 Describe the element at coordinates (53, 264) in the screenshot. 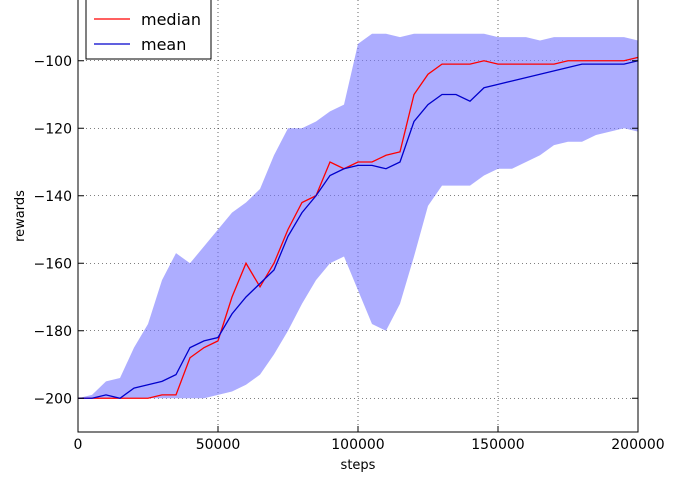

I see `y-tick-label: −160` at that location.